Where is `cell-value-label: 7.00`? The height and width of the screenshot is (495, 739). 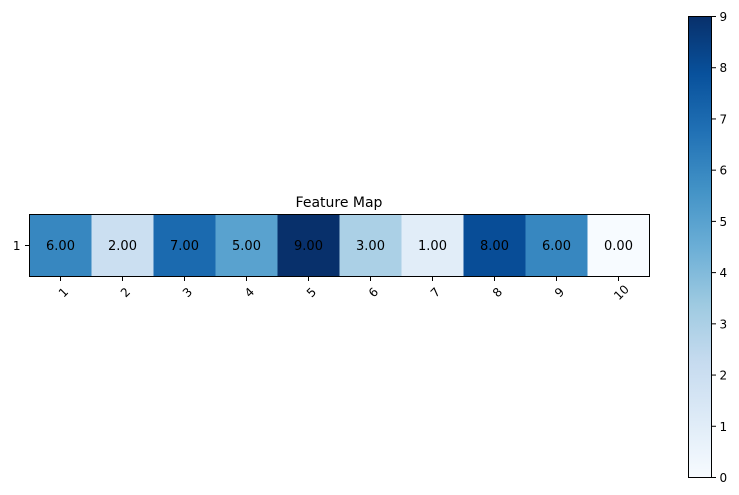 cell-value-label: 7.00 is located at coordinates (184, 246).